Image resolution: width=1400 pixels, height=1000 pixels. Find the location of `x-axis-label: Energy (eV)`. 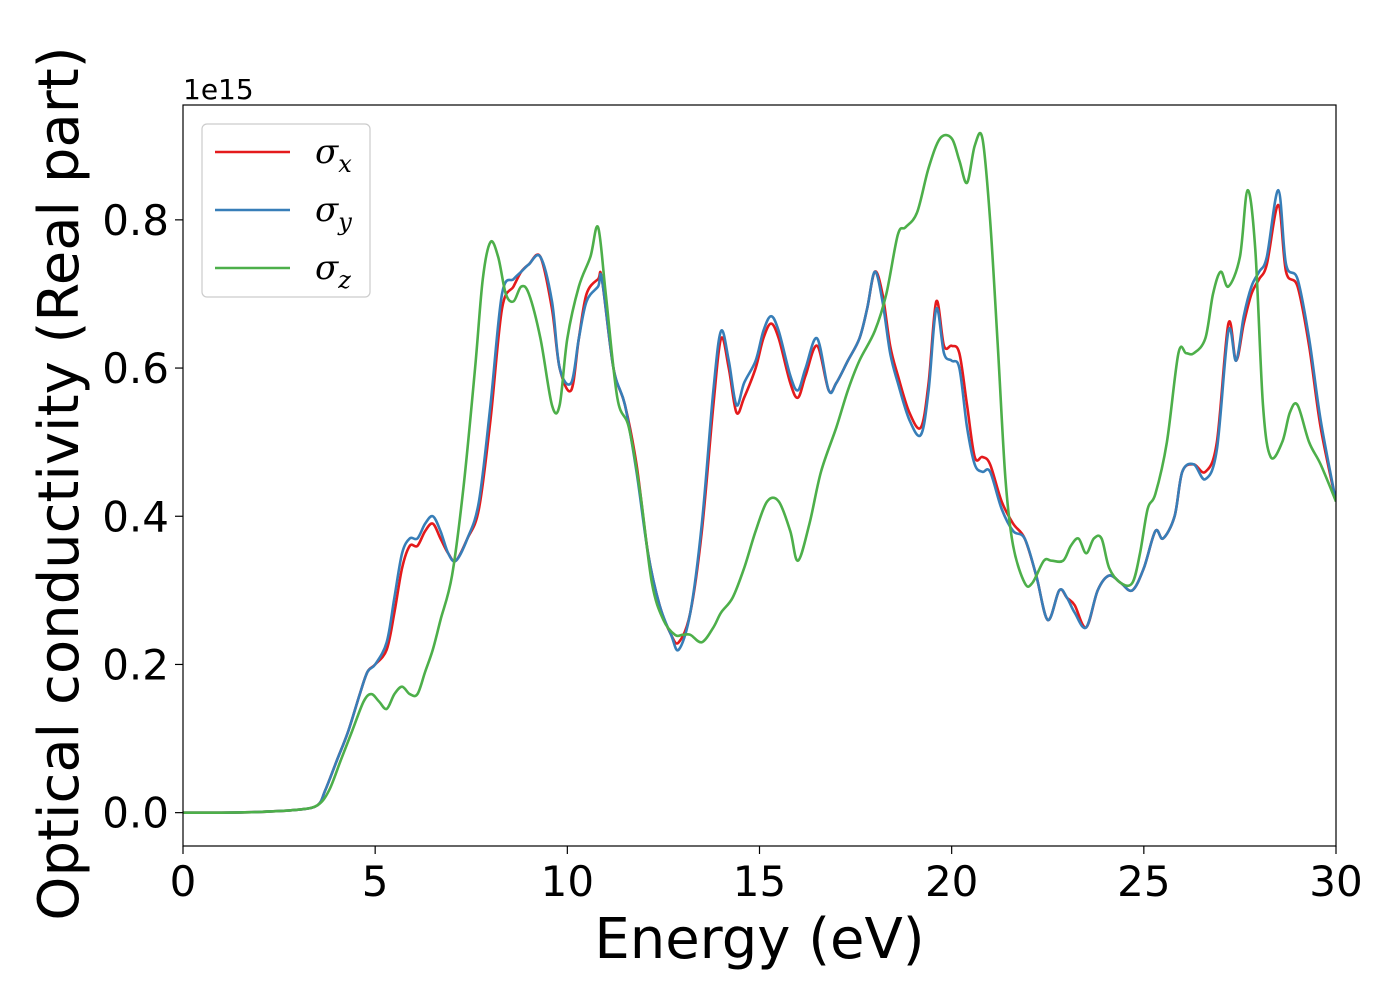

x-axis-label: Energy (eV) is located at coordinates (759, 939).